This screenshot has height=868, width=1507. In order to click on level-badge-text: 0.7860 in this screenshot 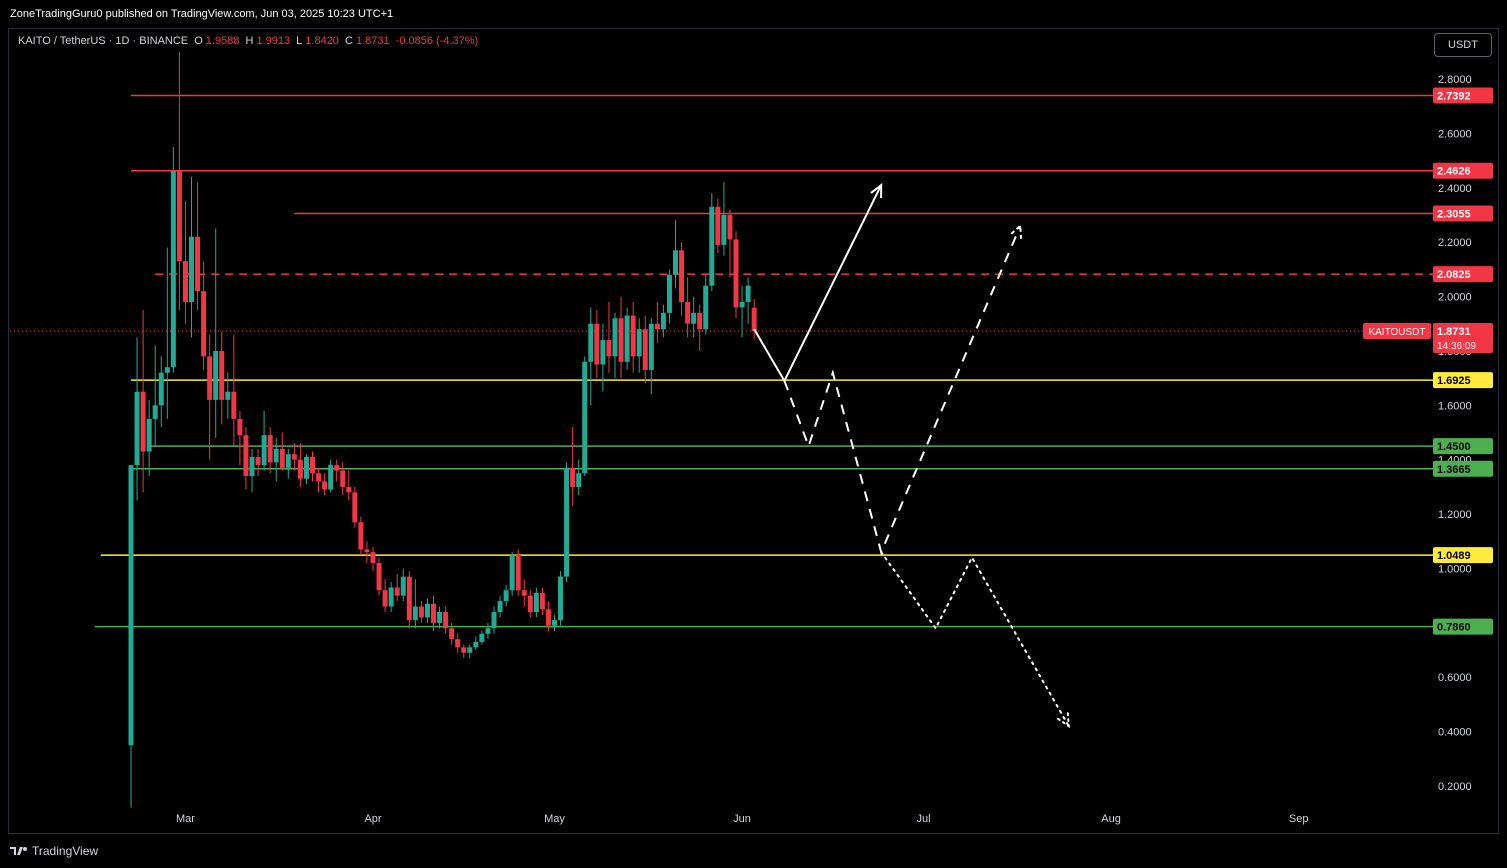, I will do `click(1454, 628)`.